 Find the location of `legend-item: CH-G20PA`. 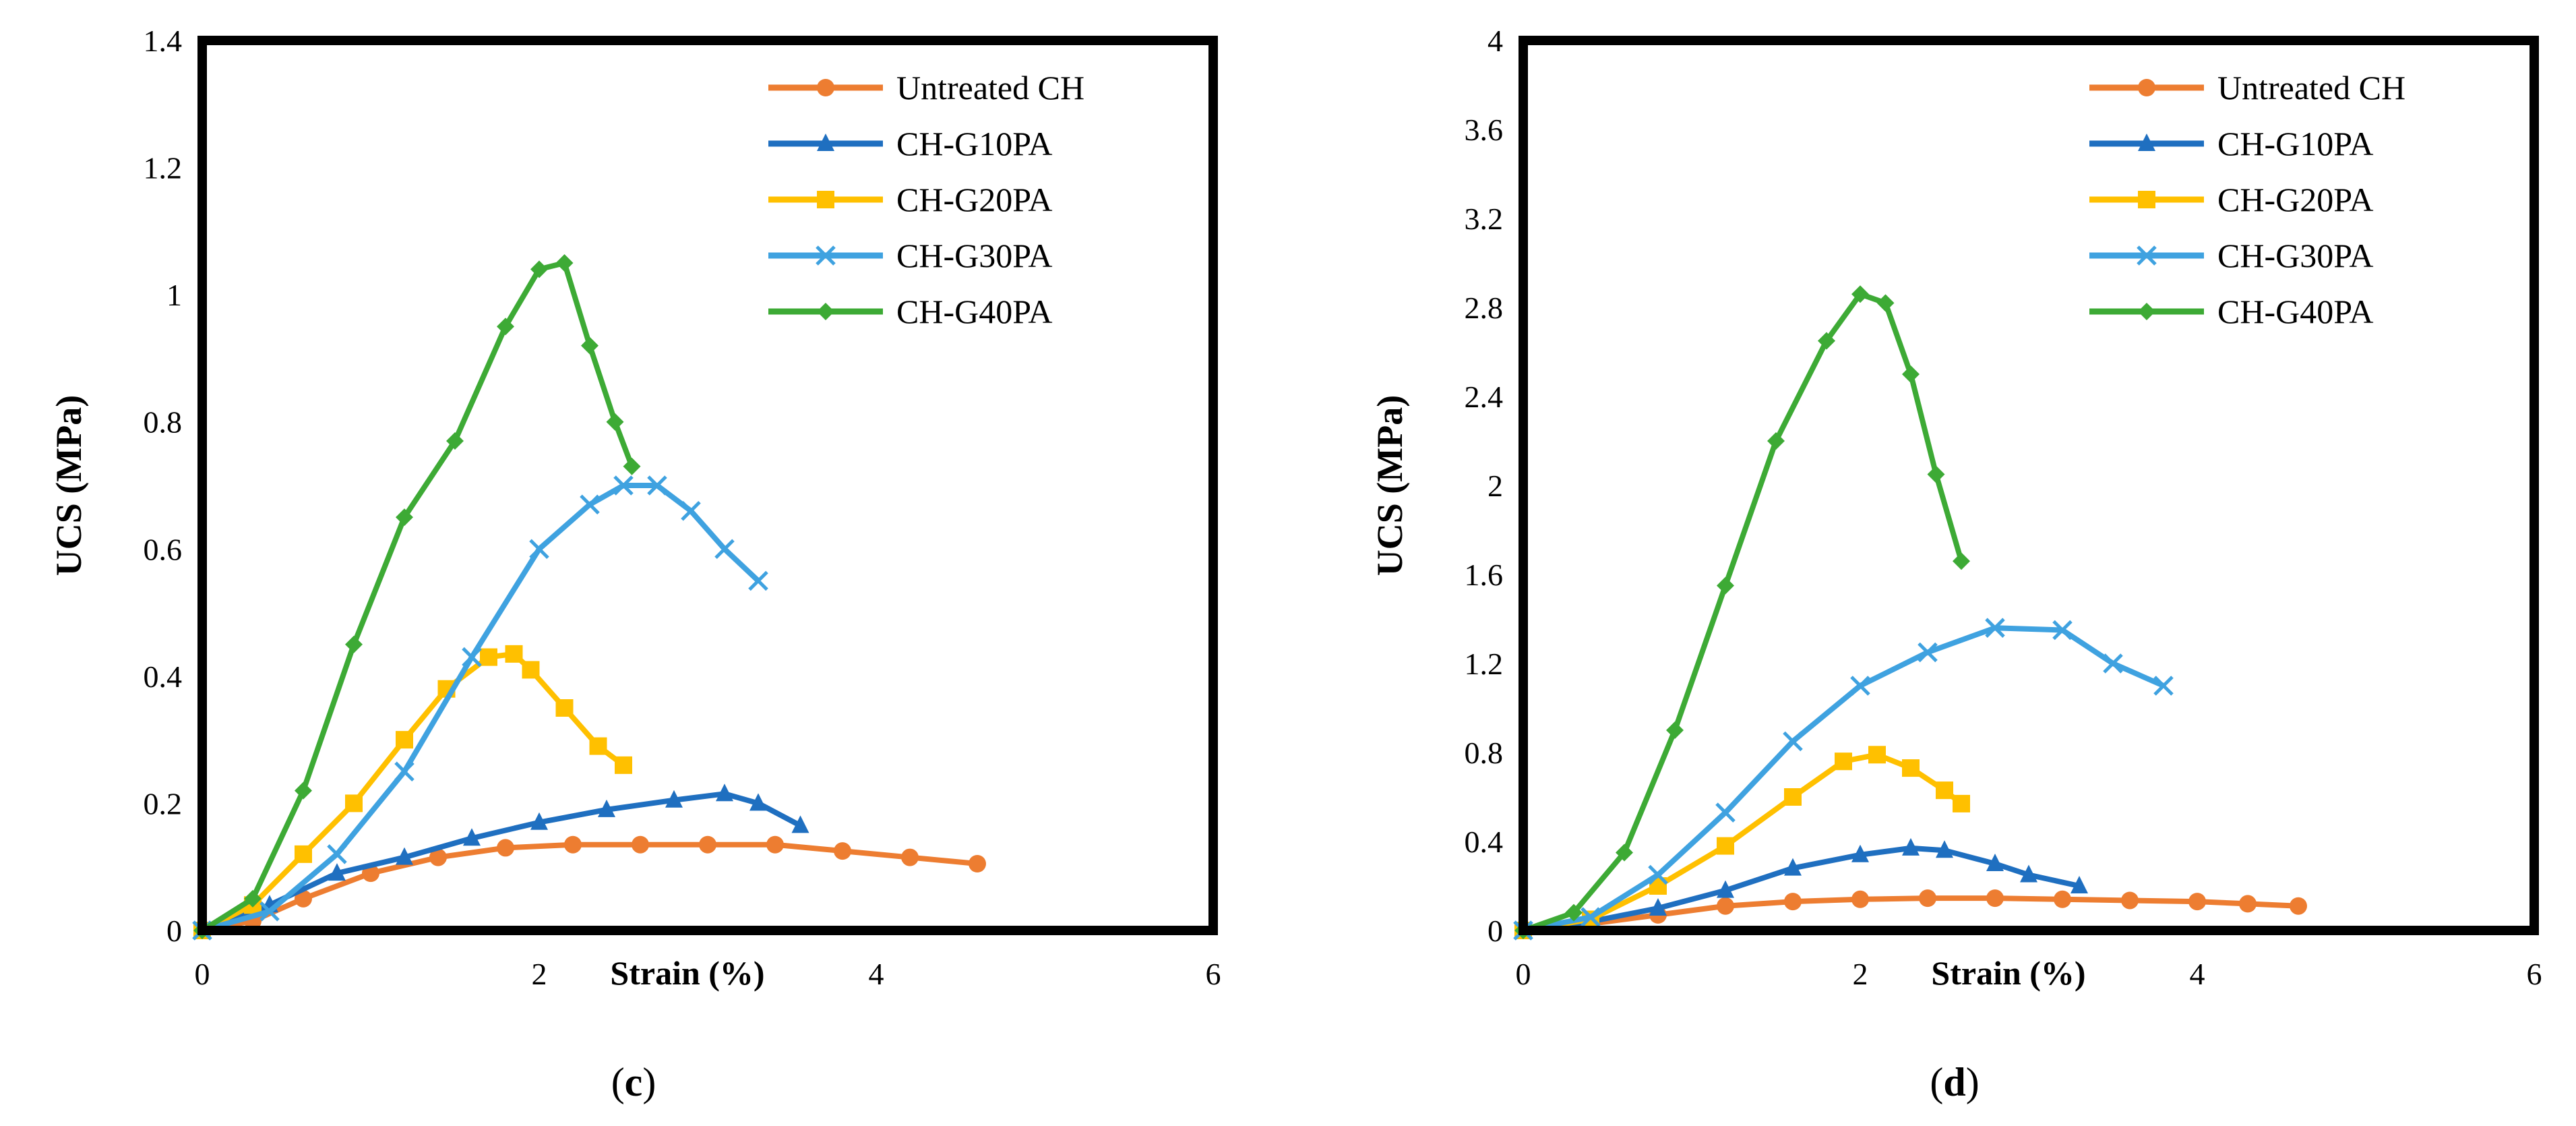

legend-item: CH-G20PA is located at coordinates (910, 199).